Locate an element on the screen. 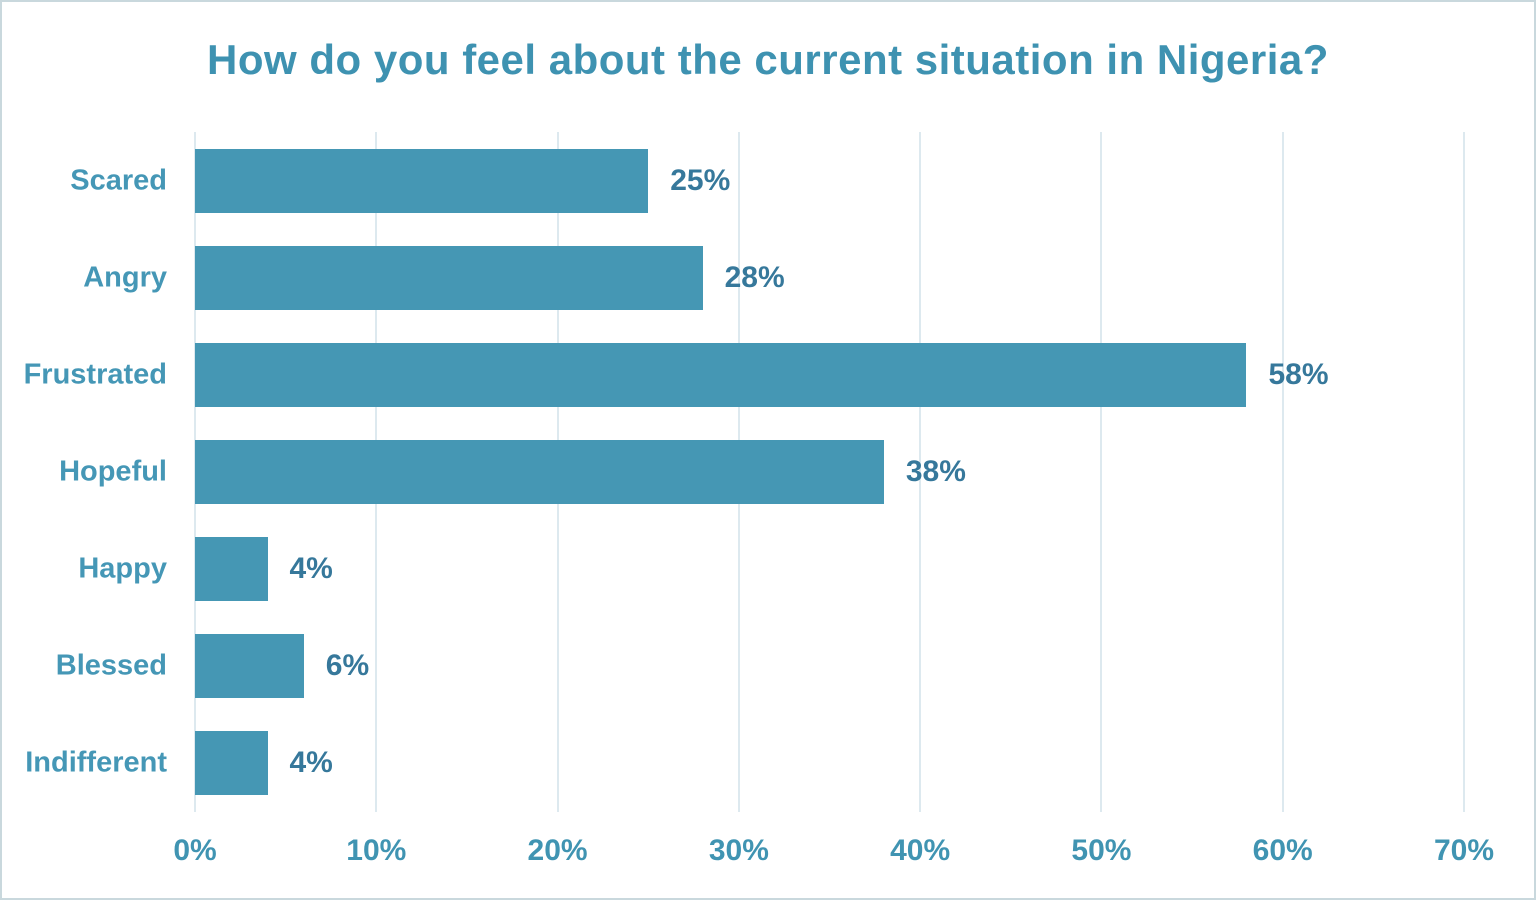 This screenshot has width=1536, height=900. bar-row: Hopeful 38% is located at coordinates (761, 471).